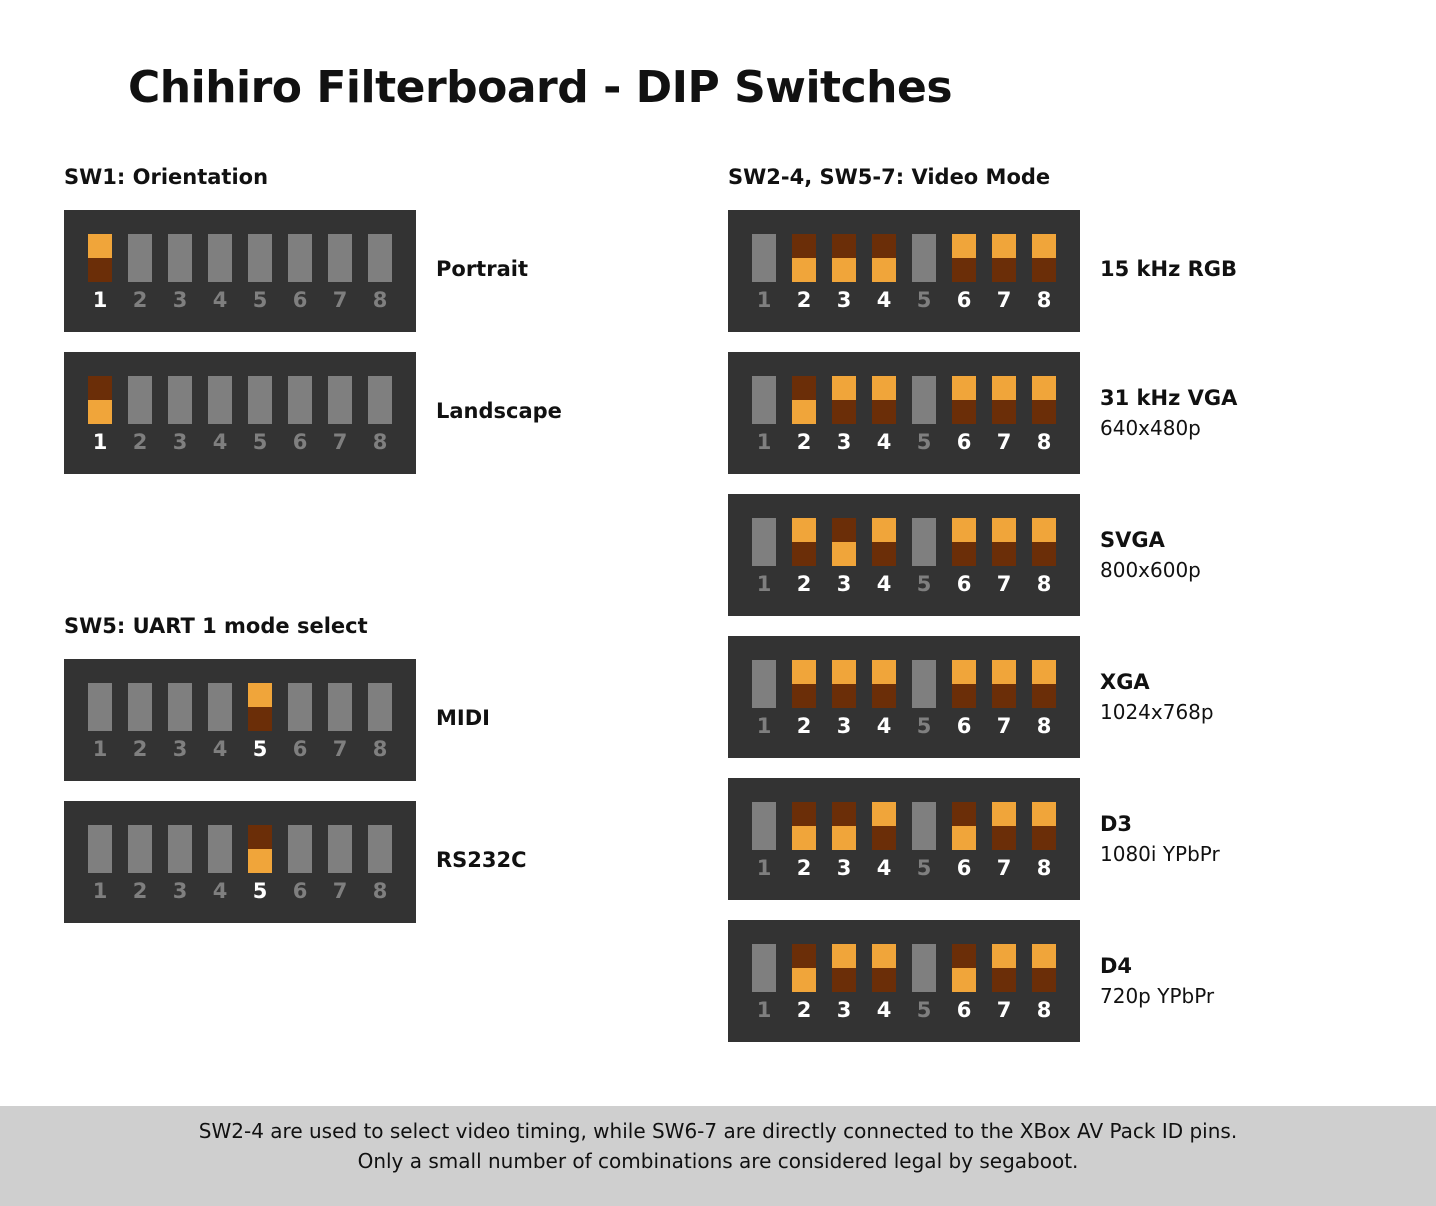 The image size is (1436, 1206). What do you see at coordinates (804, 542) in the screenshot?
I see `dip-switch-2-up` at bounding box center [804, 542].